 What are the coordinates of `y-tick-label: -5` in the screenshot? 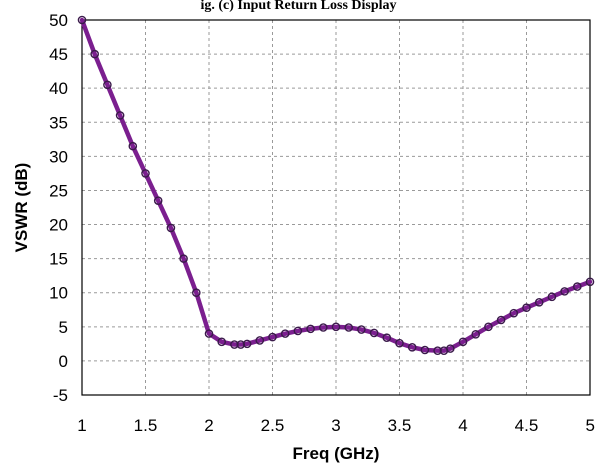 It's located at (60, 395).